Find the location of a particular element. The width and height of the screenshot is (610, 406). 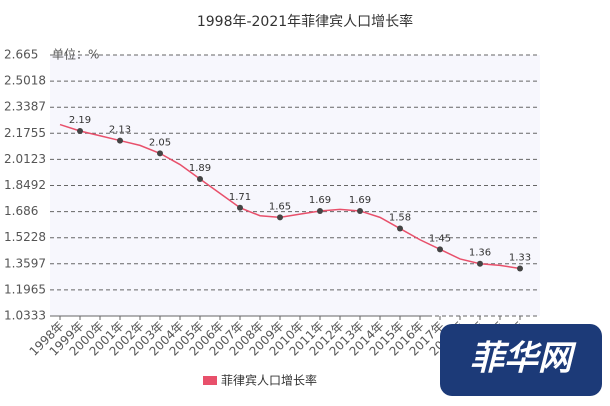

y-tick-label: 1.3597 is located at coordinates (25, 263).